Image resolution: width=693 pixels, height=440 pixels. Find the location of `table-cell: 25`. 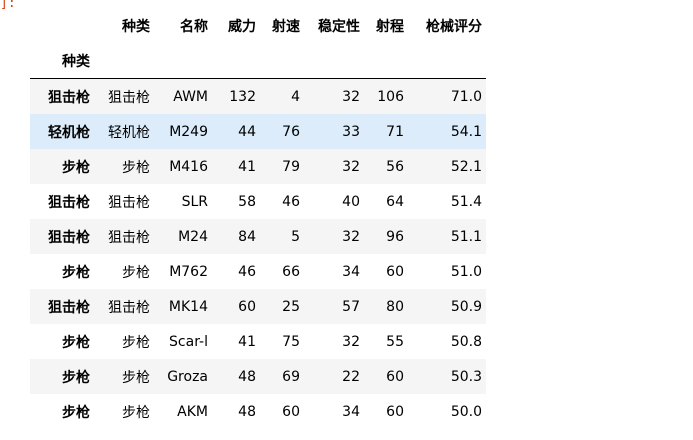

table-cell: 25 is located at coordinates (291, 306).